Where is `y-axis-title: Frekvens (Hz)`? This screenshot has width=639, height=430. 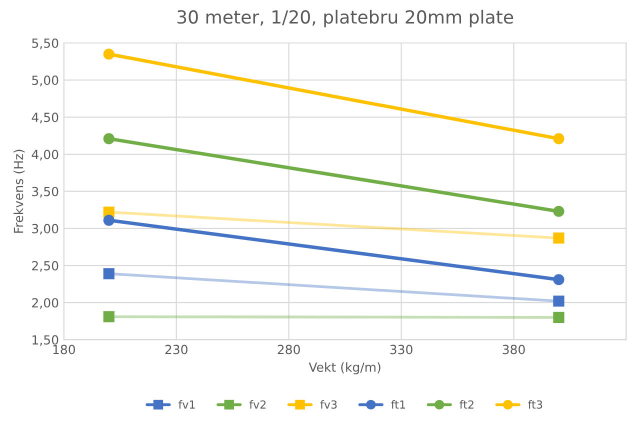 y-axis-title: Frekvens (Hz) is located at coordinates (19, 191).